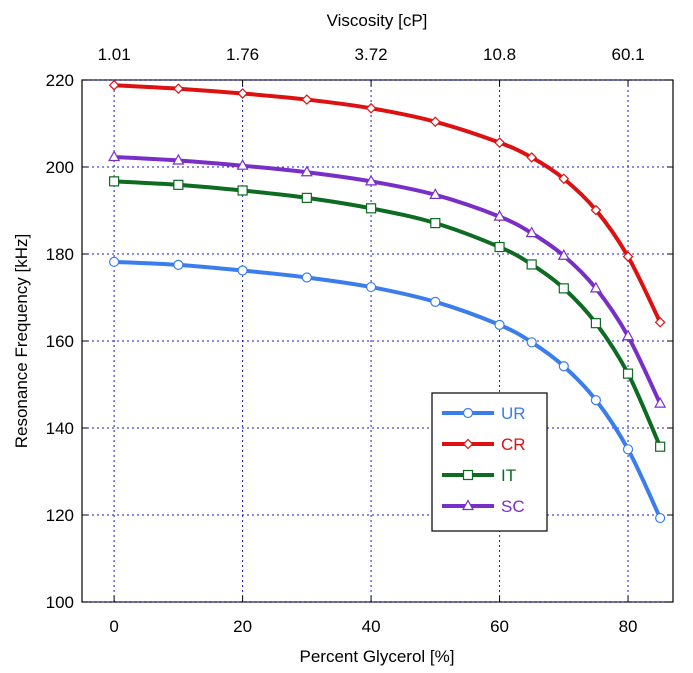  Describe the element at coordinates (60, 167) in the screenshot. I see `y-tick-label: 200` at that location.